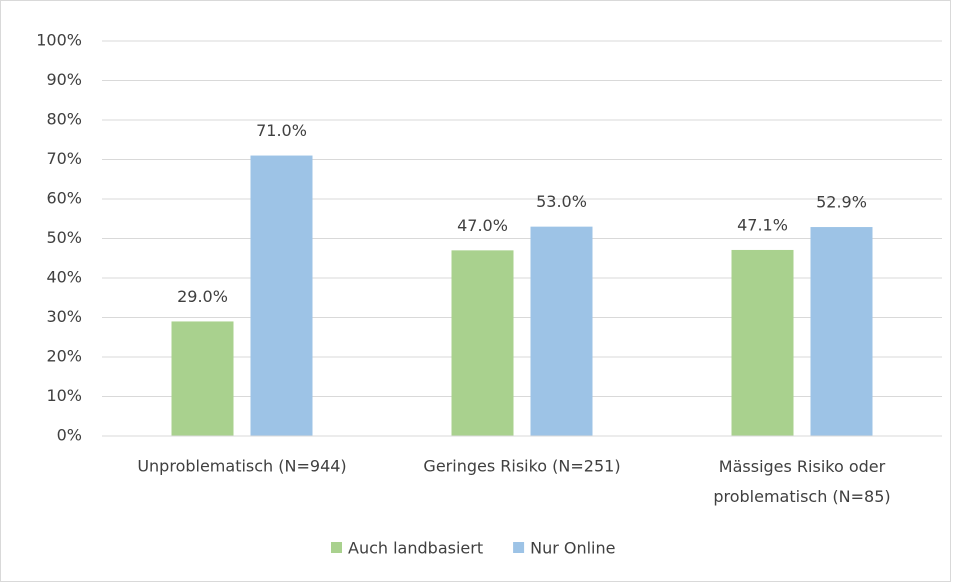 The image size is (959, 583). I want to click on y-tick-label: 0%, so click(69, 435).